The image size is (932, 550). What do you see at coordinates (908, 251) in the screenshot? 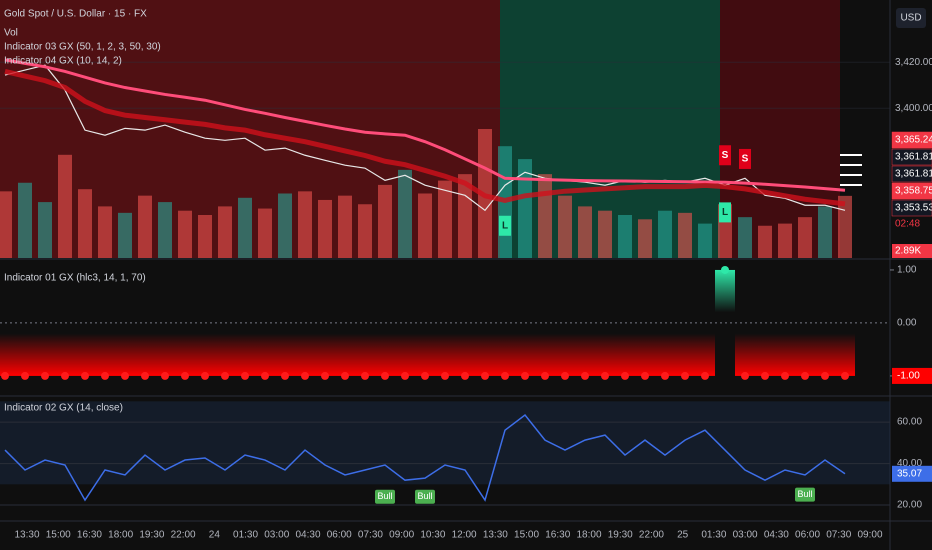
I see `volume-tag-label: 2.89K` at bounding box center [908, 251].